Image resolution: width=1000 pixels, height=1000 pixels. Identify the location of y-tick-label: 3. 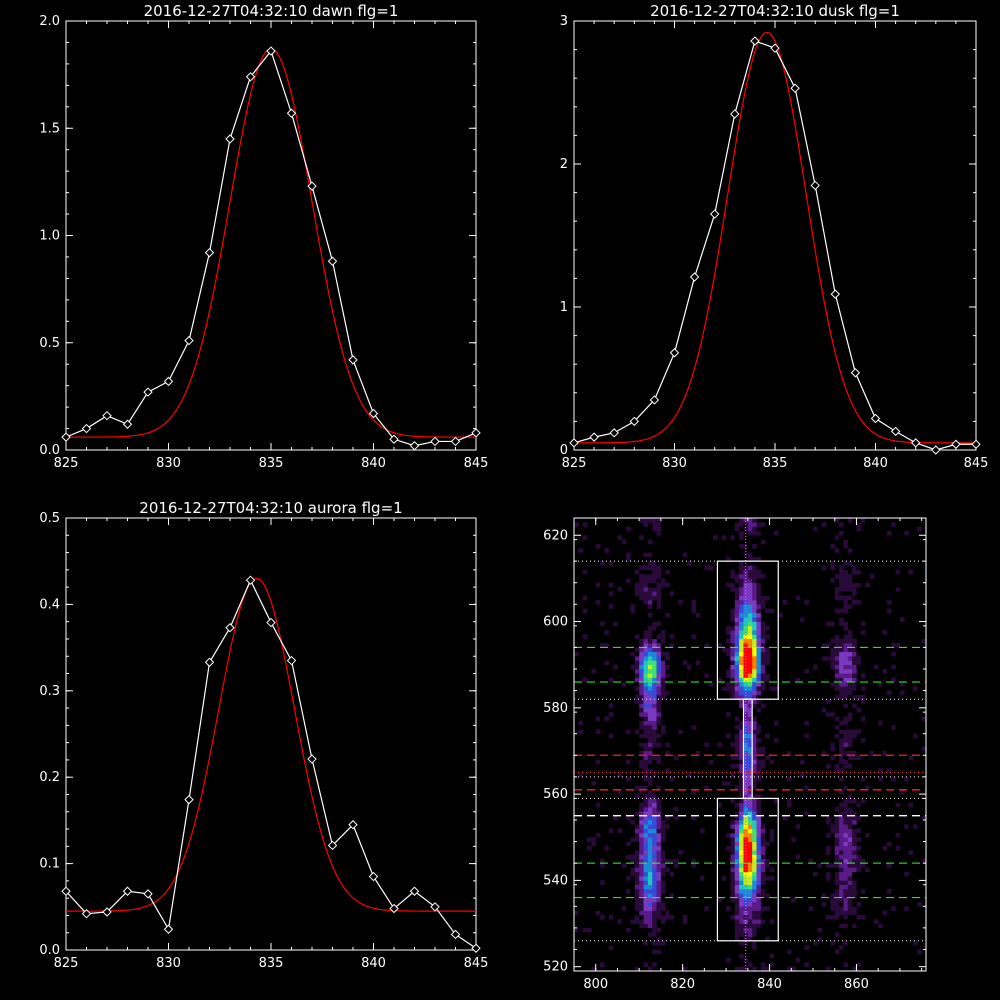
(564, 21).